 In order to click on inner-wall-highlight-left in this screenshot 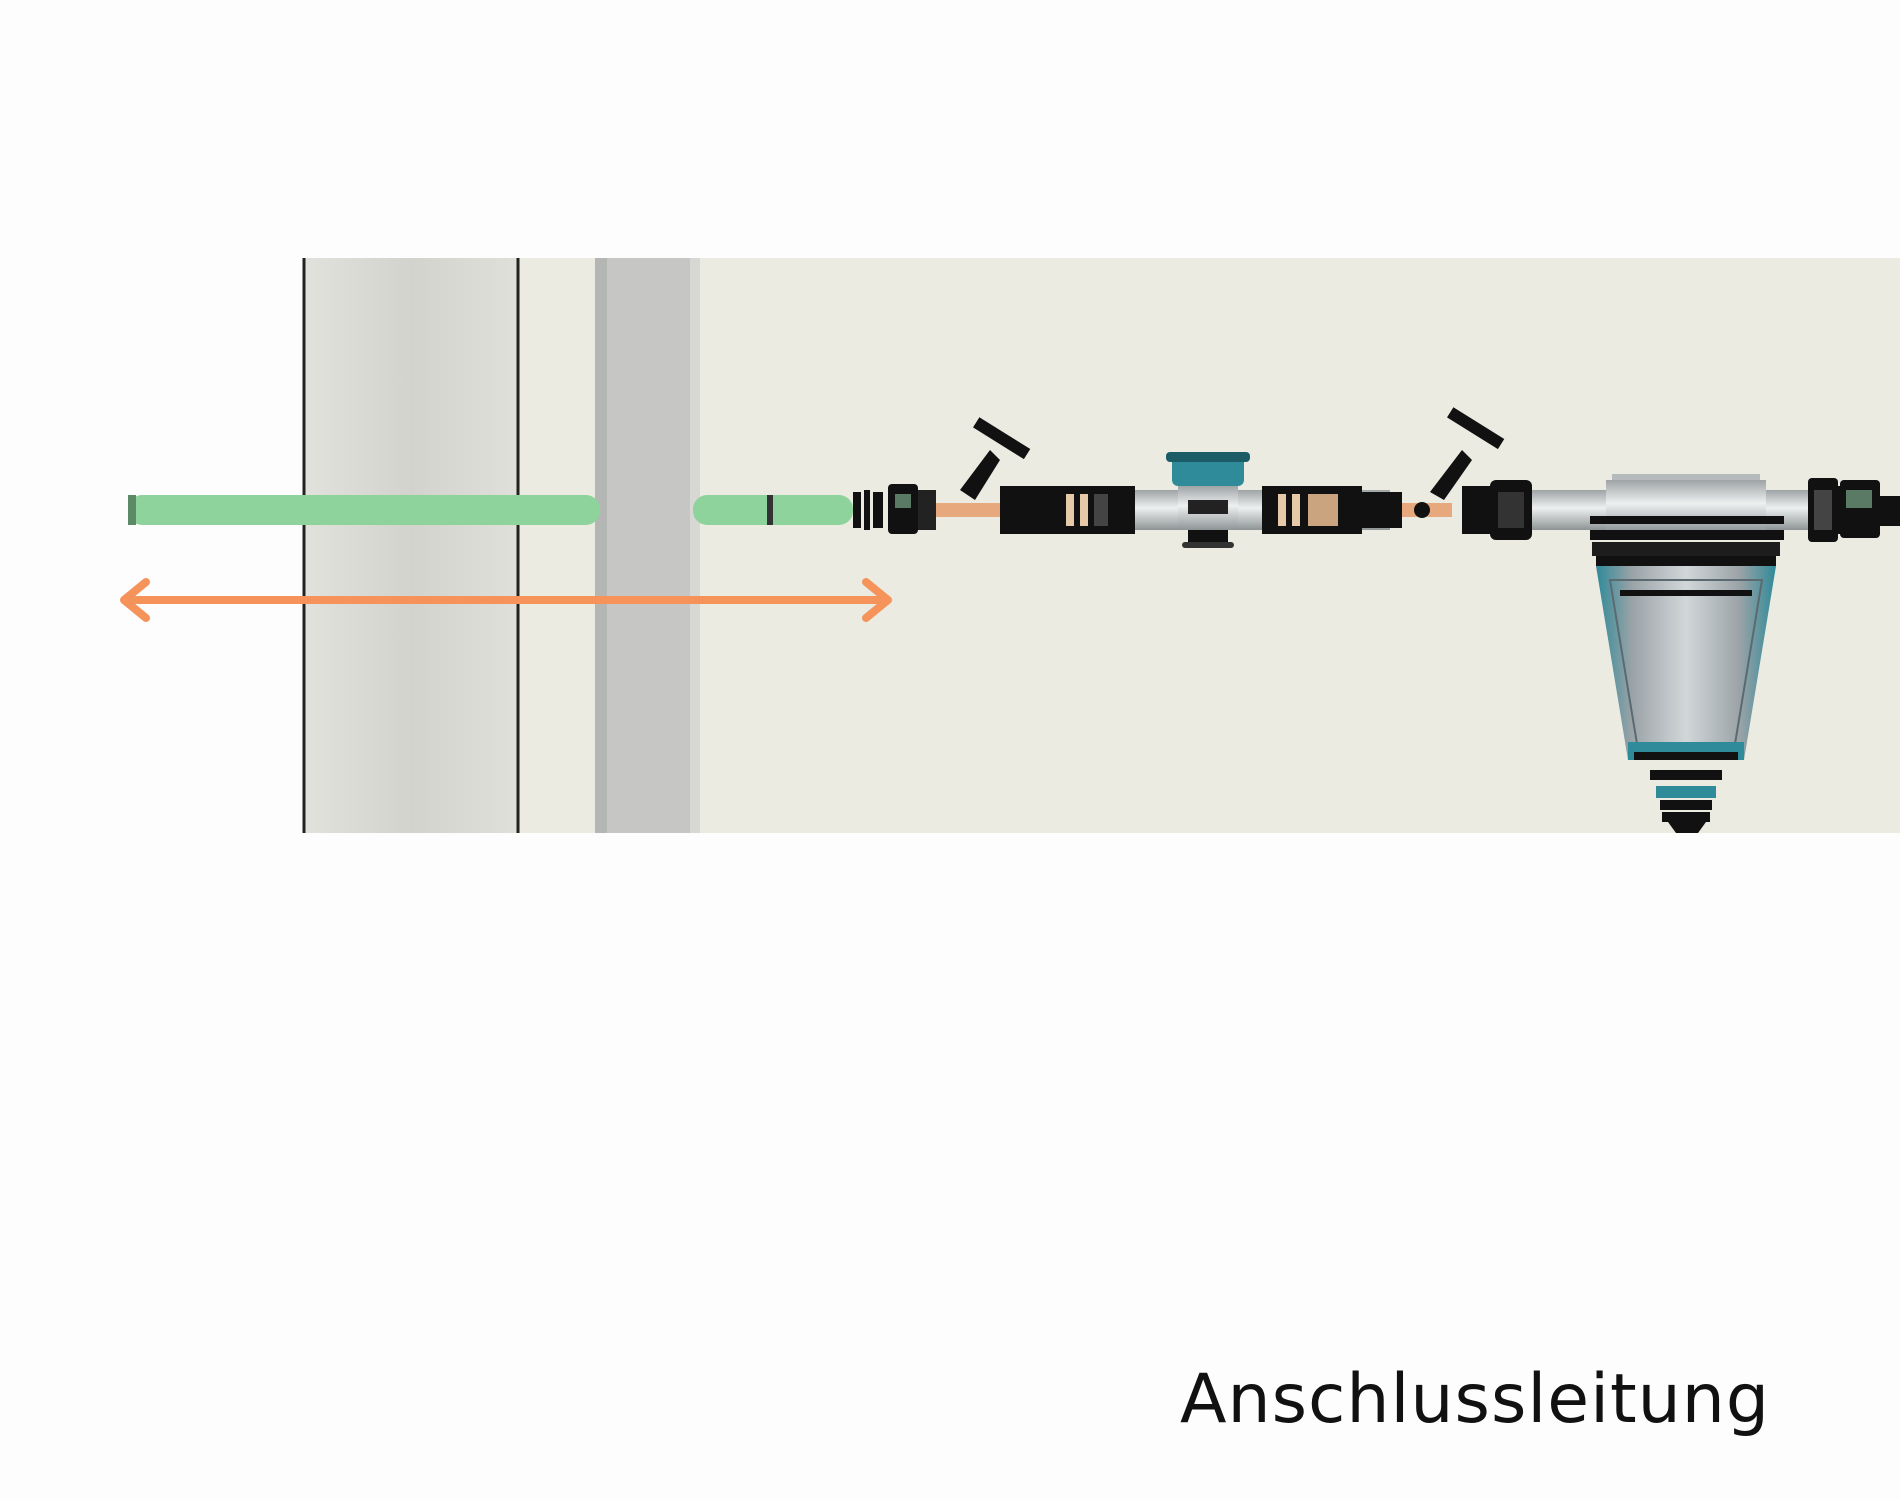, I will do `click(601, 545)`.